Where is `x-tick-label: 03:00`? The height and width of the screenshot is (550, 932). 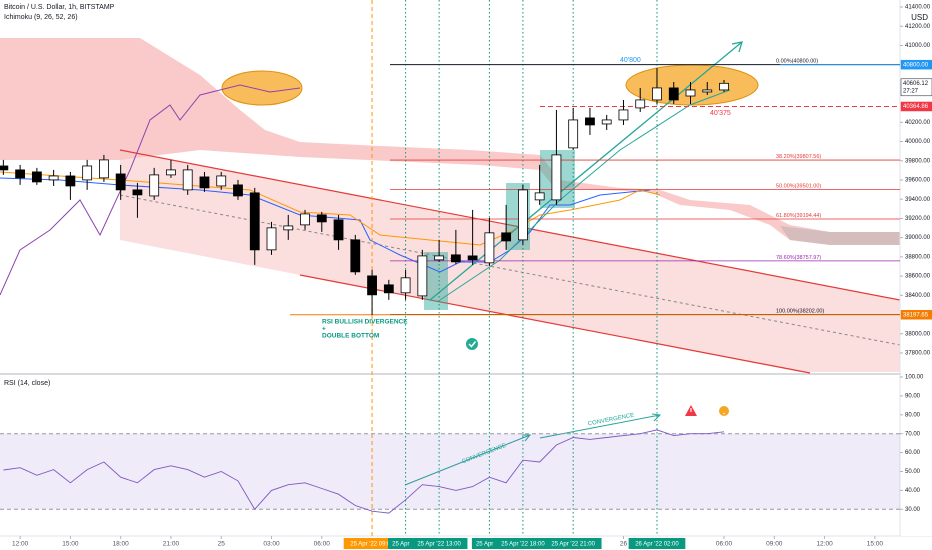 x-tick-label: 03:00 is located at coordinates (271, 544).